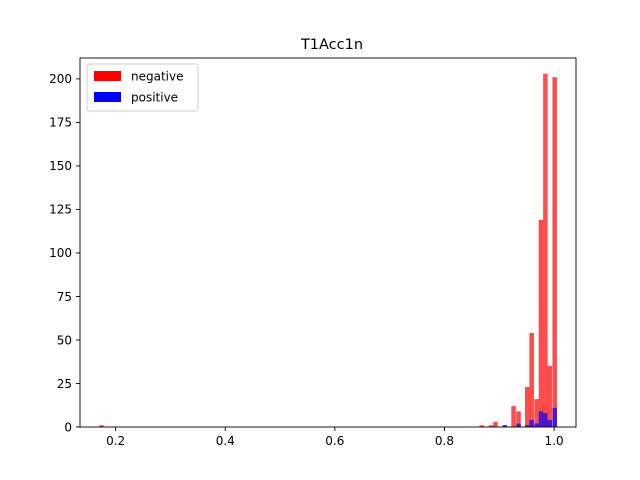 Image resolution: width=640 pixels, height=480 pixels. Describe the element at coordinates (107, 97) in the screenshot. I see `legend-swatch-positive` at that location.